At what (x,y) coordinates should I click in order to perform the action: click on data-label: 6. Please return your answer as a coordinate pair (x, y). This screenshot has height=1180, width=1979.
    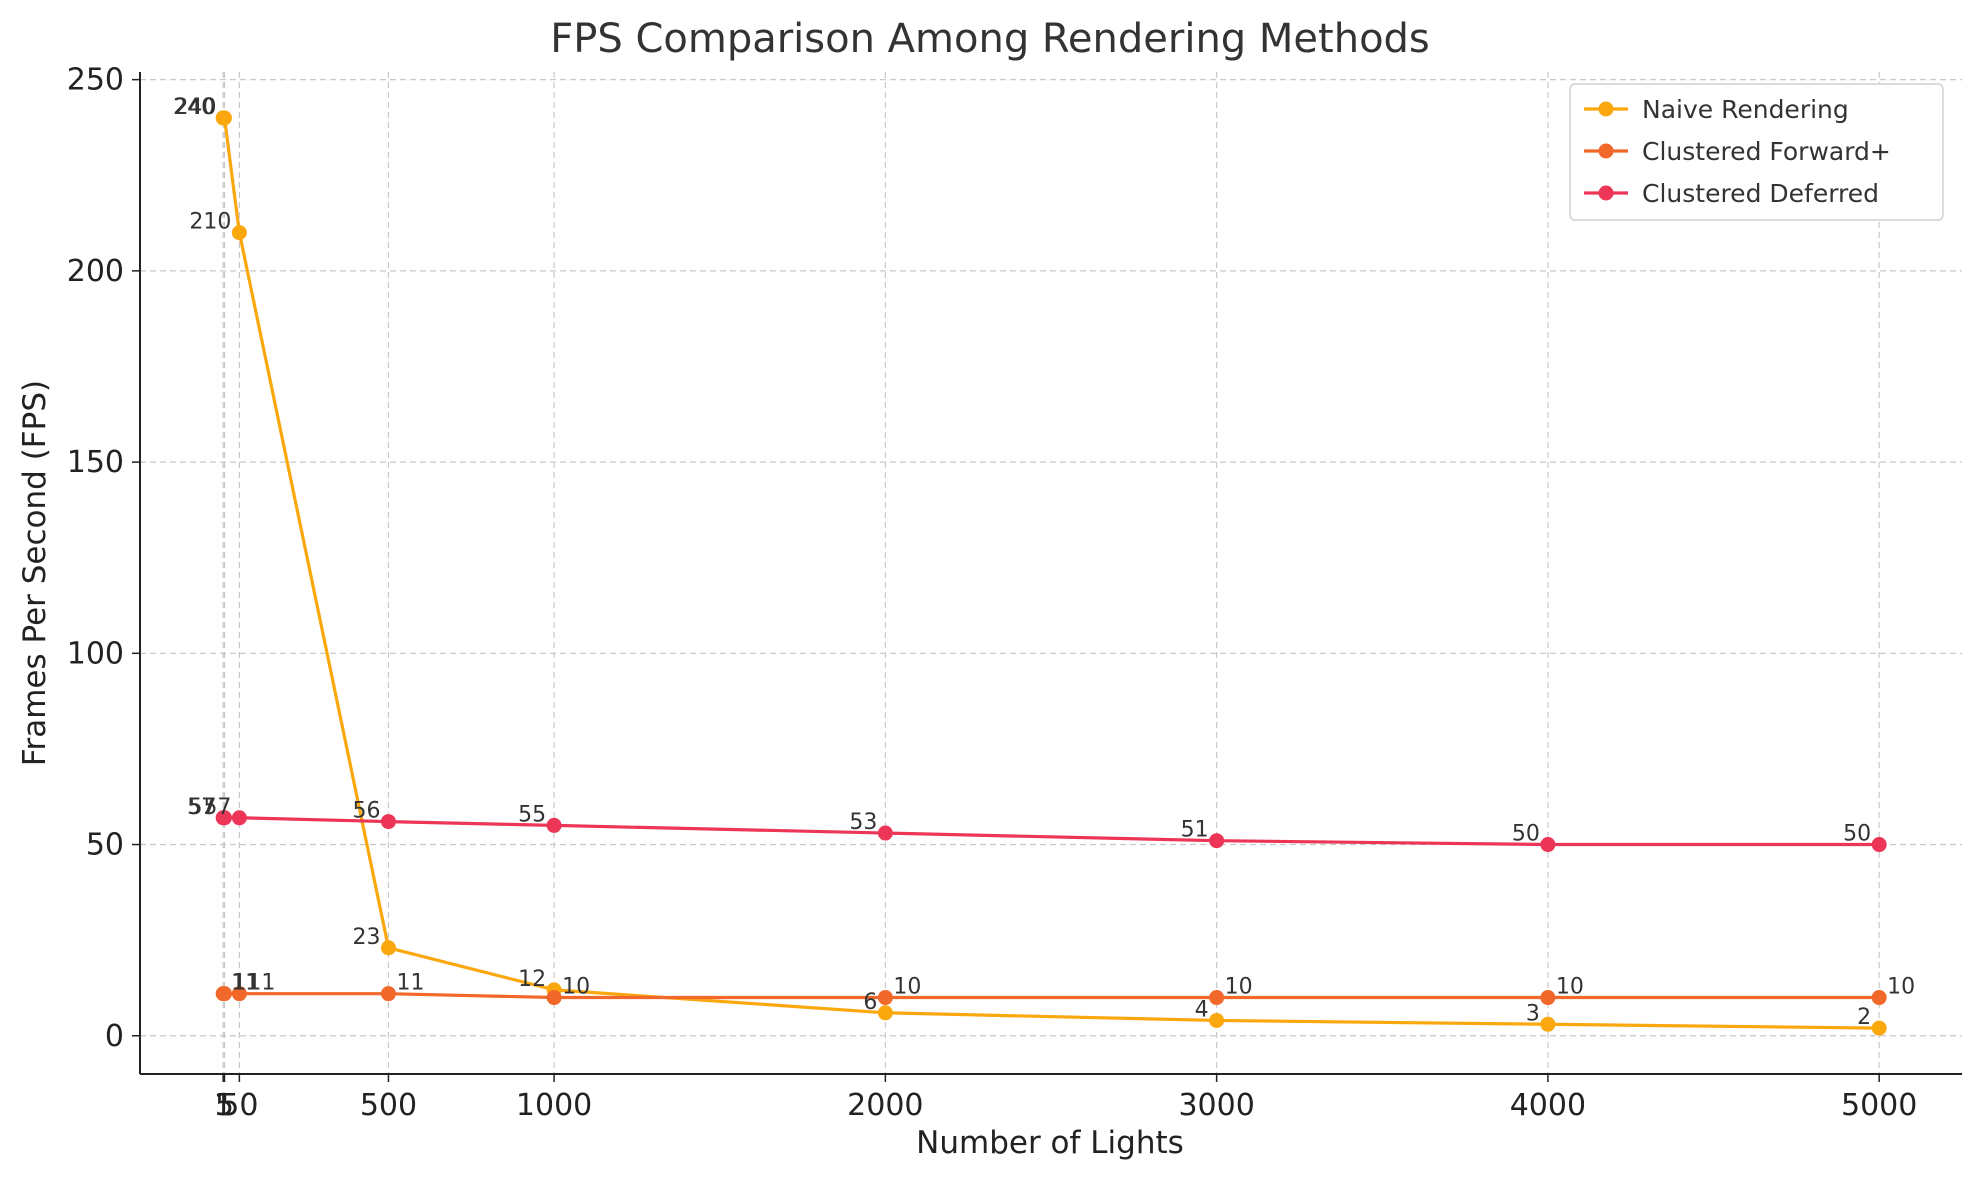
    Looking at the image, I should click on (870, 1002).